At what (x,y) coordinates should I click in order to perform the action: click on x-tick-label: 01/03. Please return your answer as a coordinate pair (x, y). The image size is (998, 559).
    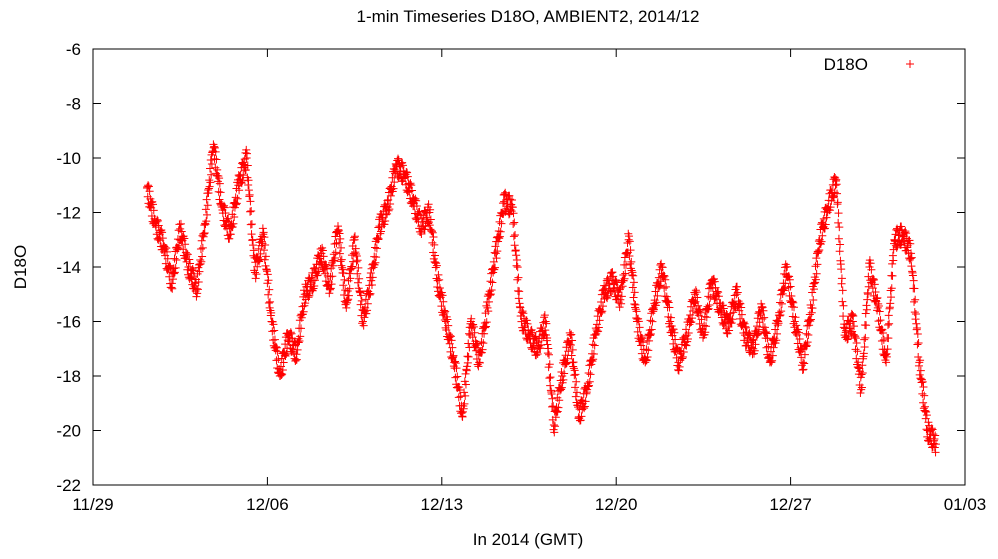
    Looking at the image, I should click on (965, 504).